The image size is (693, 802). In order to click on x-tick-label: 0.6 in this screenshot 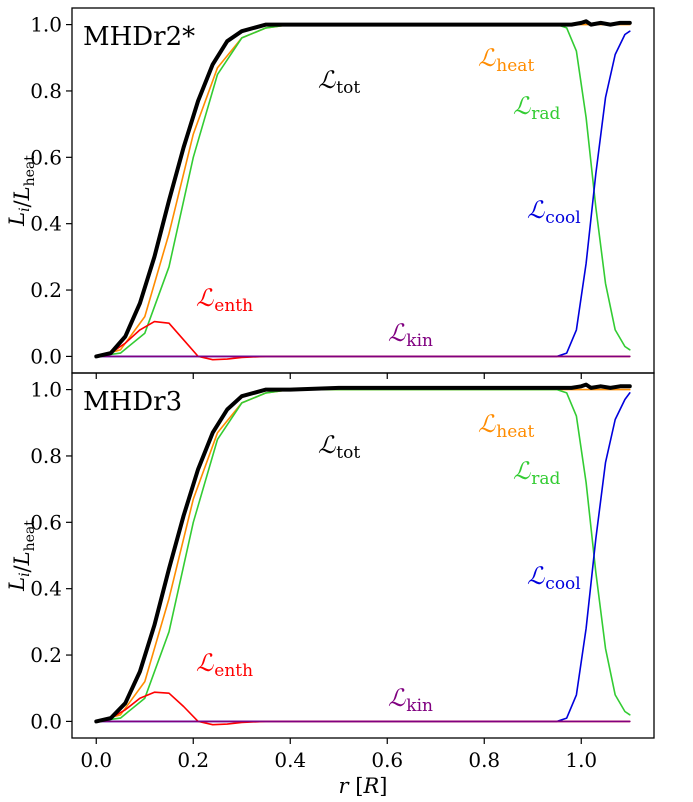, I will do `click(387, 760)`.